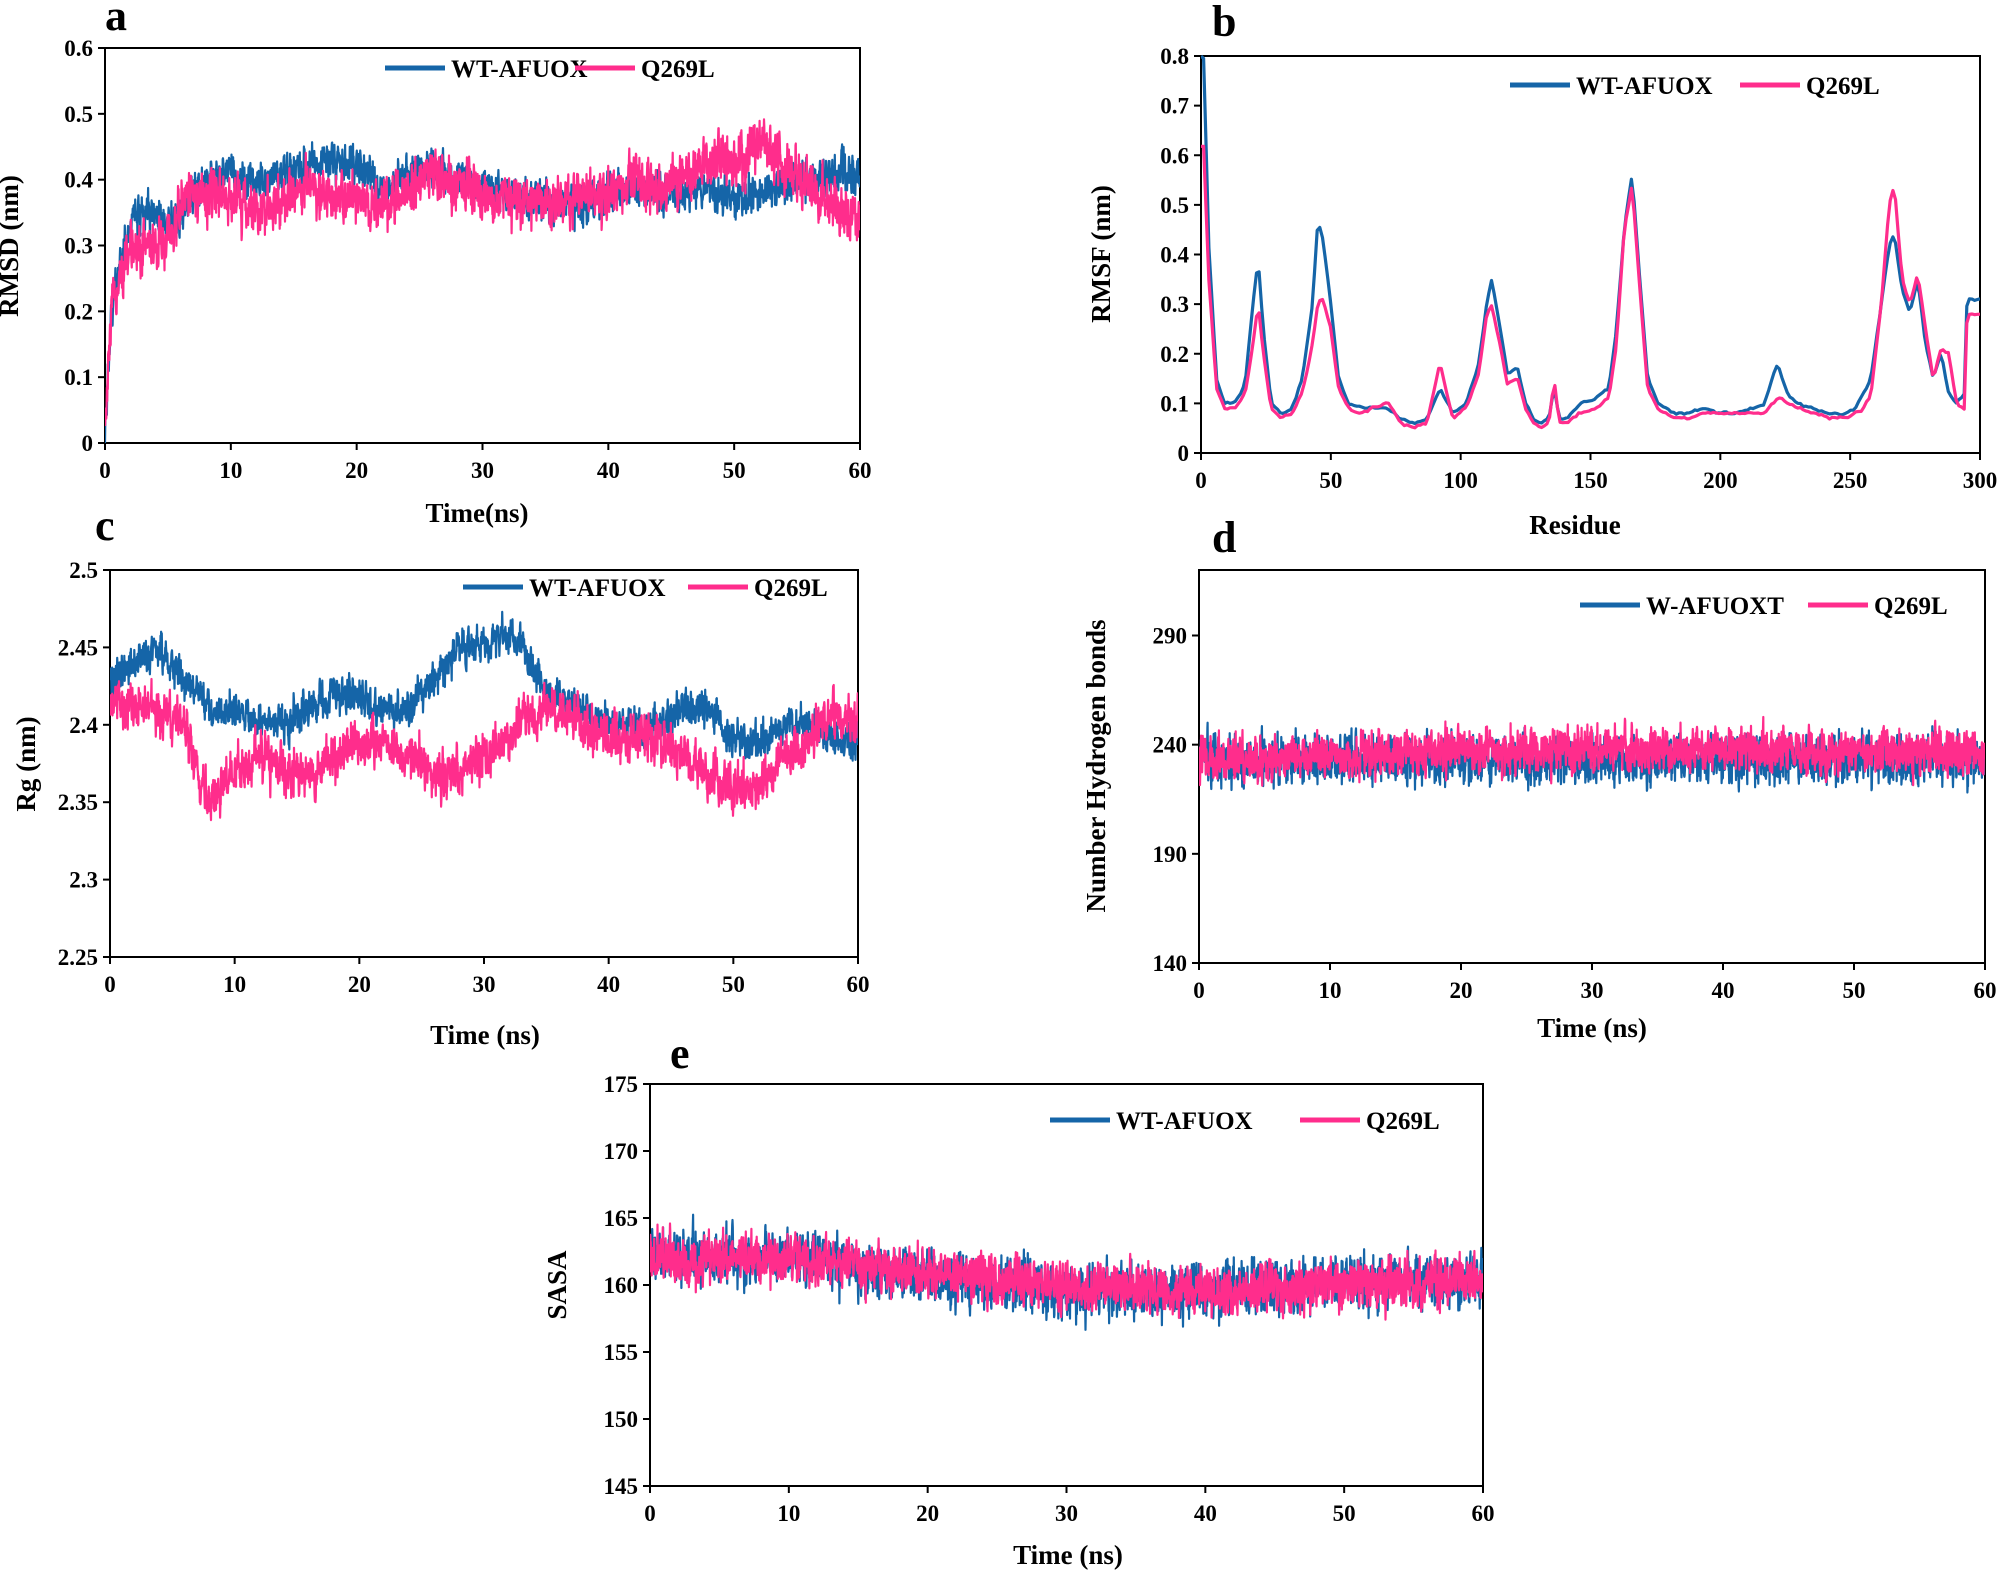  Describe the element at coordinates (621, 1285) in the screenshot. I see `y-tick-label: 160` at that location.